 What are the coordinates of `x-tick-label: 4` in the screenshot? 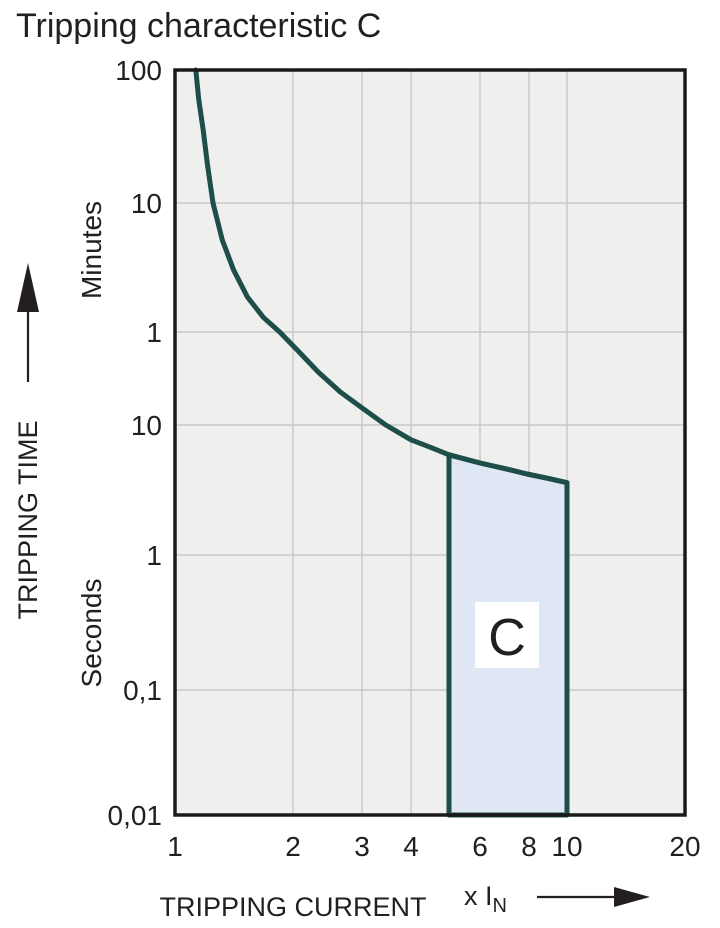 It's located at (411, 846).